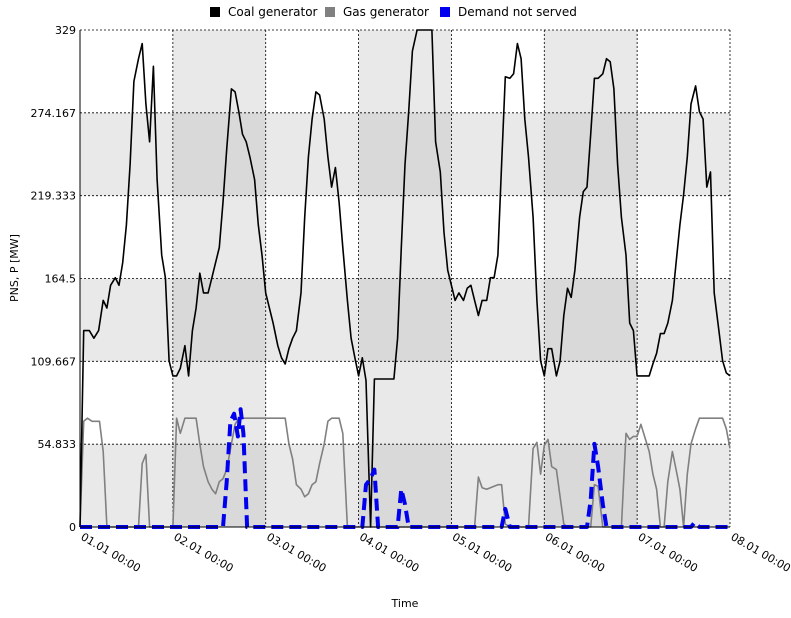 Image resolution: width=791 pixels, height=618 pixels. What do you see at coordinates (330, 12) in the screenshot?
I see `legend-swatch-gas-generator` at bounding box center [330, 12].